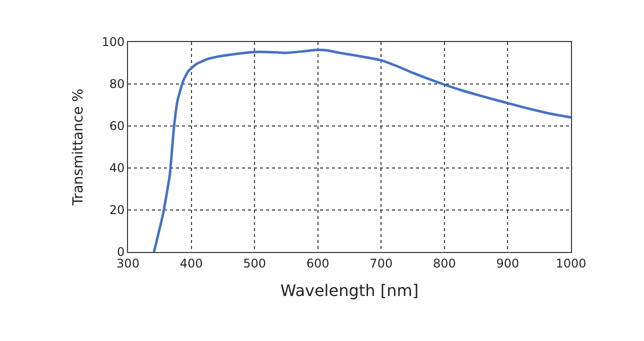  I want to click on x-tick-label: 400, so click(191, 263).